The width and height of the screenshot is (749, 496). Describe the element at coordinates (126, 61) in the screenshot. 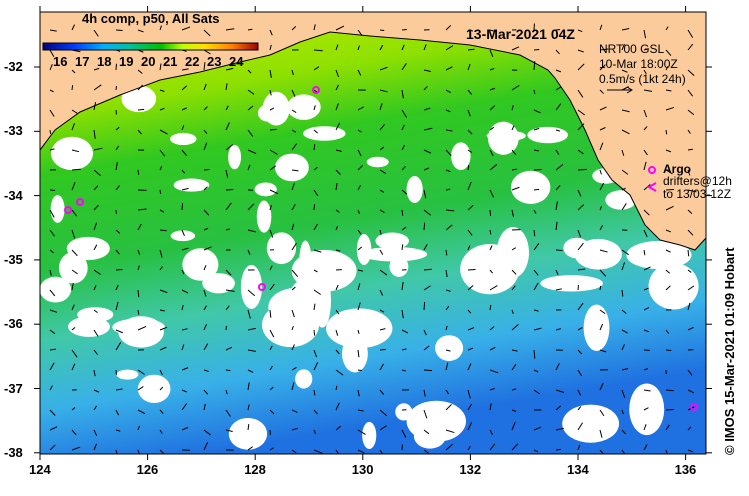

I see `colorbar-tick: 19` at that location.